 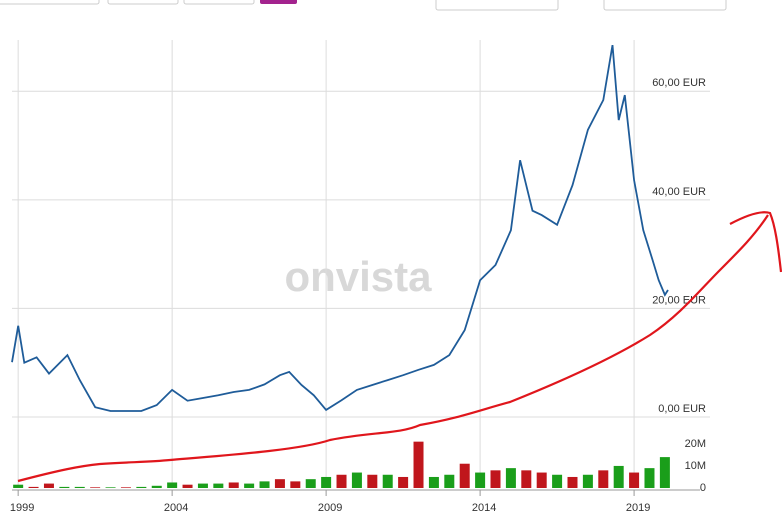 I want to click on y-tick-label: 60,00 EUR, so click(x=679, y=83).